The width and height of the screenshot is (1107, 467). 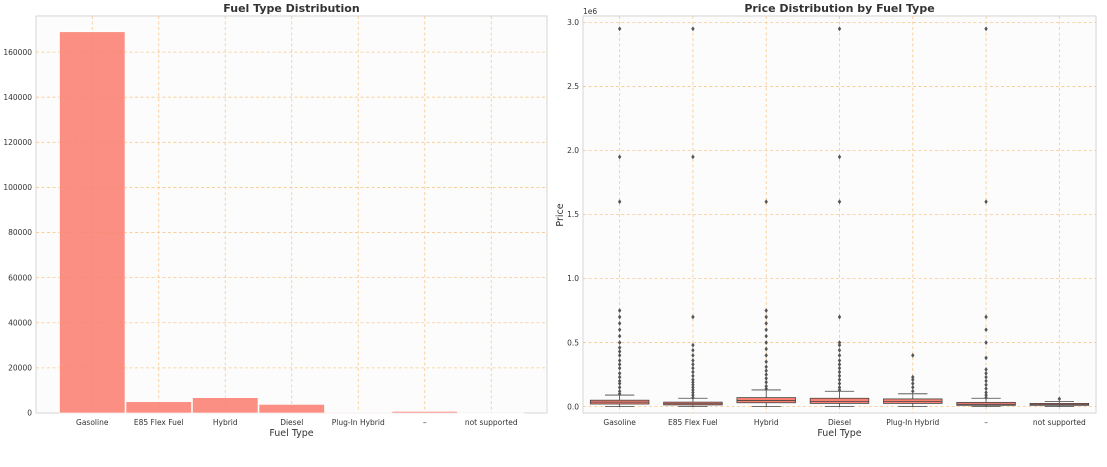 I want to click on chart1-x-tick-label: Plug-In Hybrid, so click(x=358, y=422).